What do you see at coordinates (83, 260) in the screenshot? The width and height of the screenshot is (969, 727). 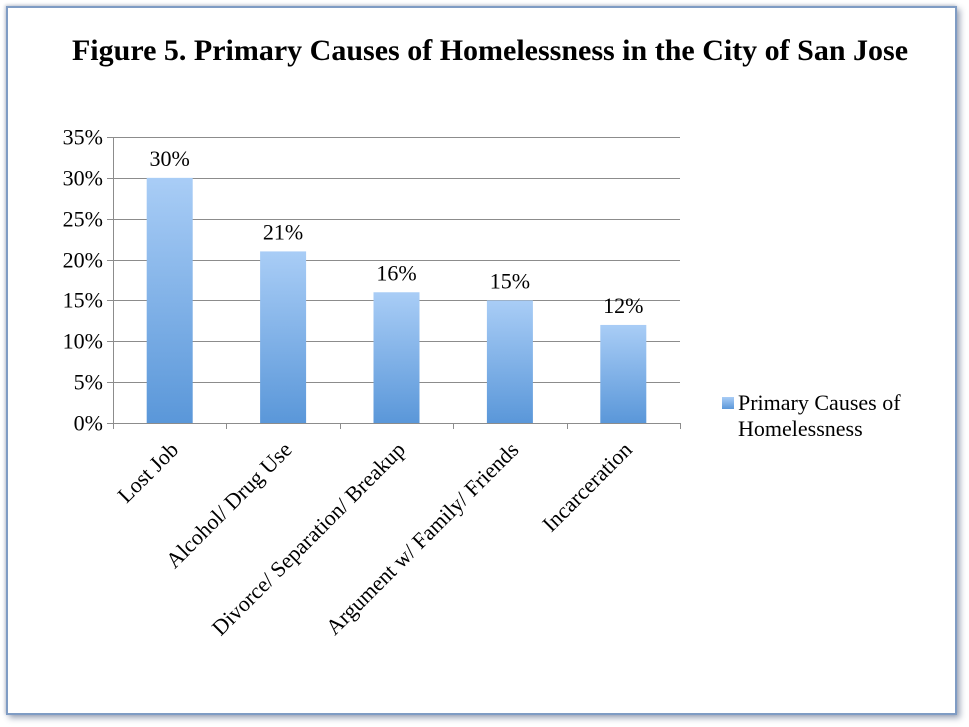 I see `y-tick-label: 20%` at bounding box center [83, 260].